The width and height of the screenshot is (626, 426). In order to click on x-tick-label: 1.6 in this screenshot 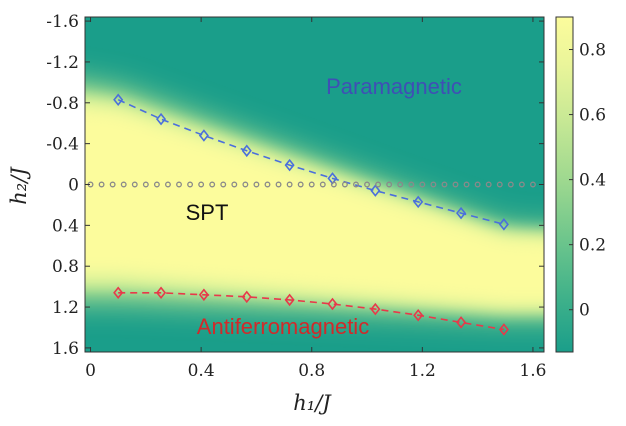, I will do `click(532, 371)`.